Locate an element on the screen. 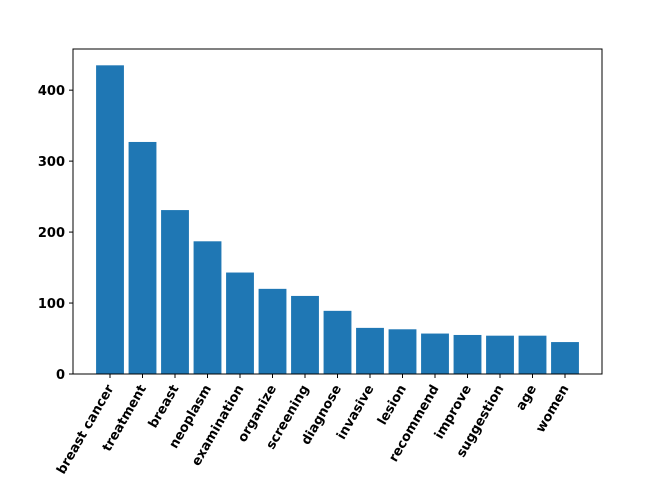 The height and width of the screenshot is (498, 669). x-tick-label: breast is located at coordinates (164, 407).